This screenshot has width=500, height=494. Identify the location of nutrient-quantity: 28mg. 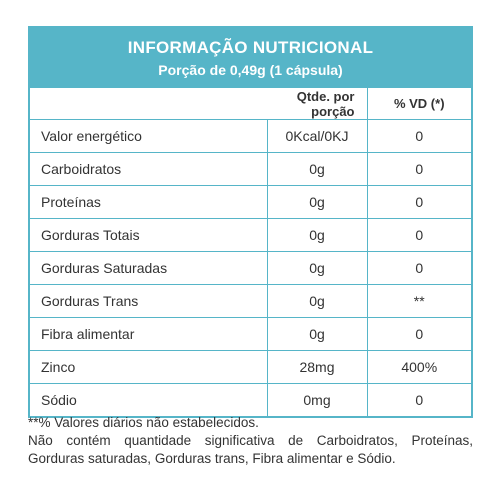
(317, 367).